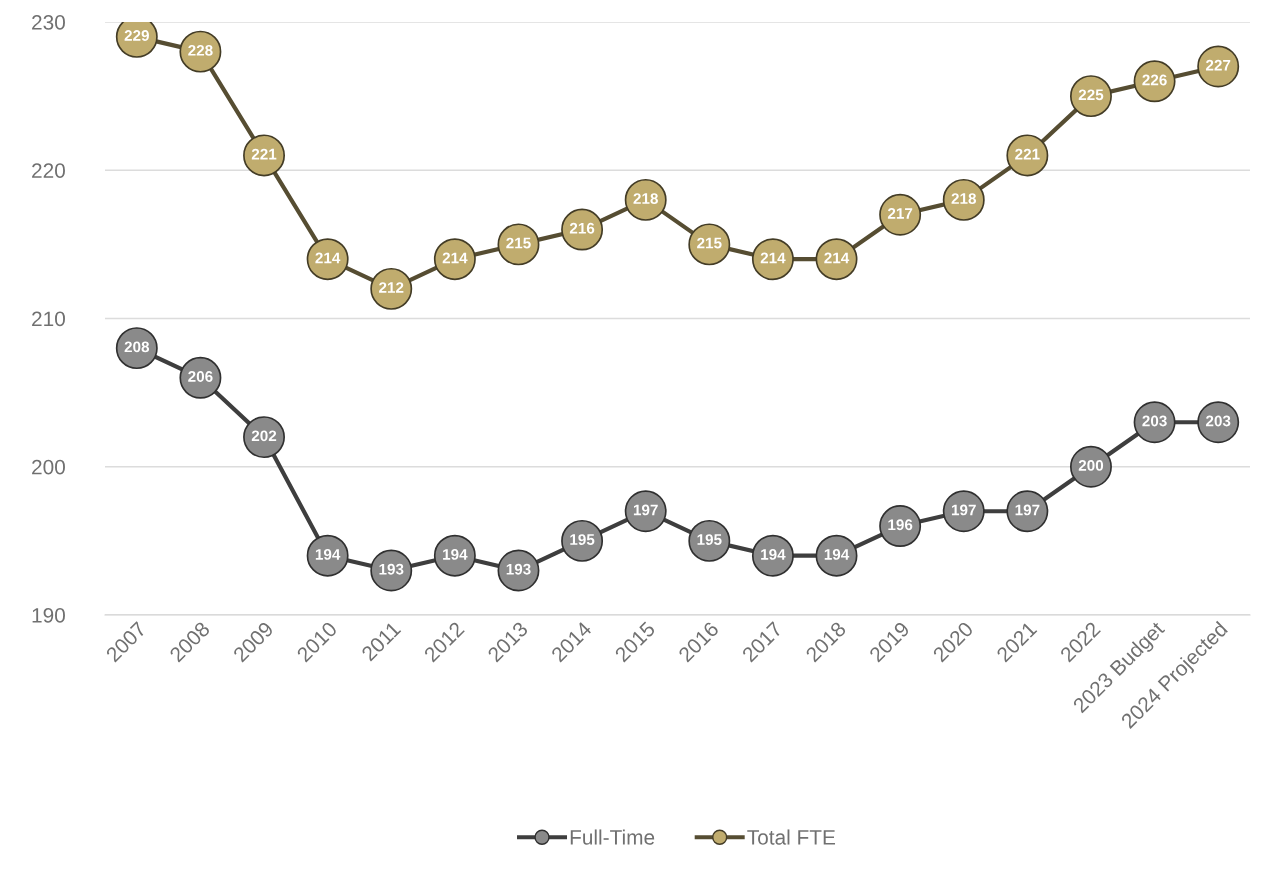  Describe the element at coordinates (137, 347) in the screenshot. I see `data-label: 208` at that location.